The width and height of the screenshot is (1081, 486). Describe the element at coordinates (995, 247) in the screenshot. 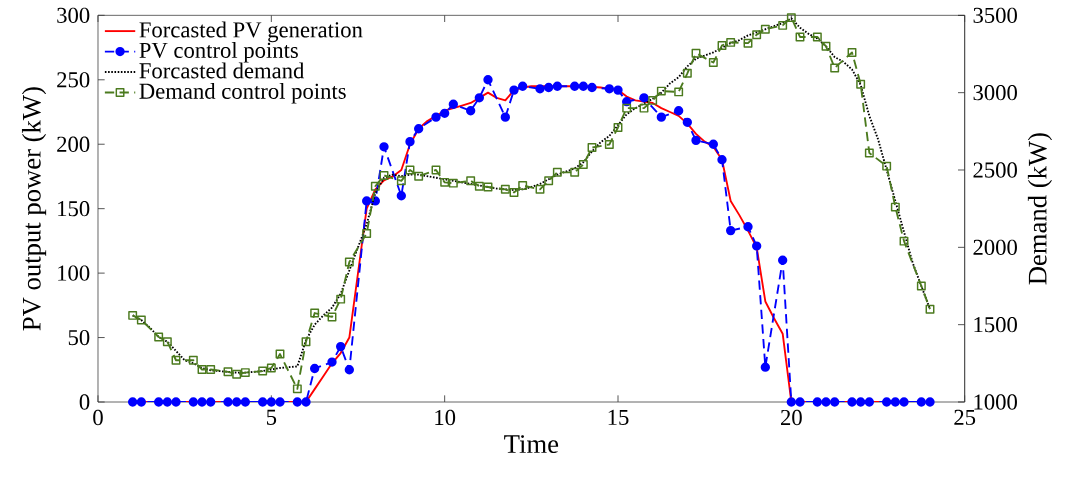

I see `y2-tick-label: 2000` at that location.